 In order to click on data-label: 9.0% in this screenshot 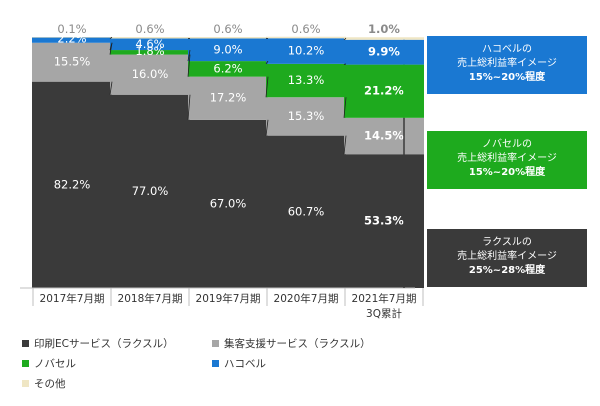, I will do `click(227, 49)`.